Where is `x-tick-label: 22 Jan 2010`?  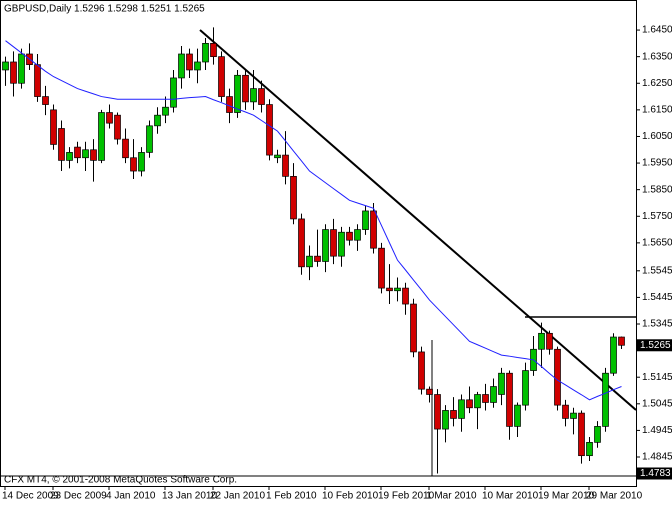 x-tick-label: 22 Jan 2010 is located at coordinates (237, 496).